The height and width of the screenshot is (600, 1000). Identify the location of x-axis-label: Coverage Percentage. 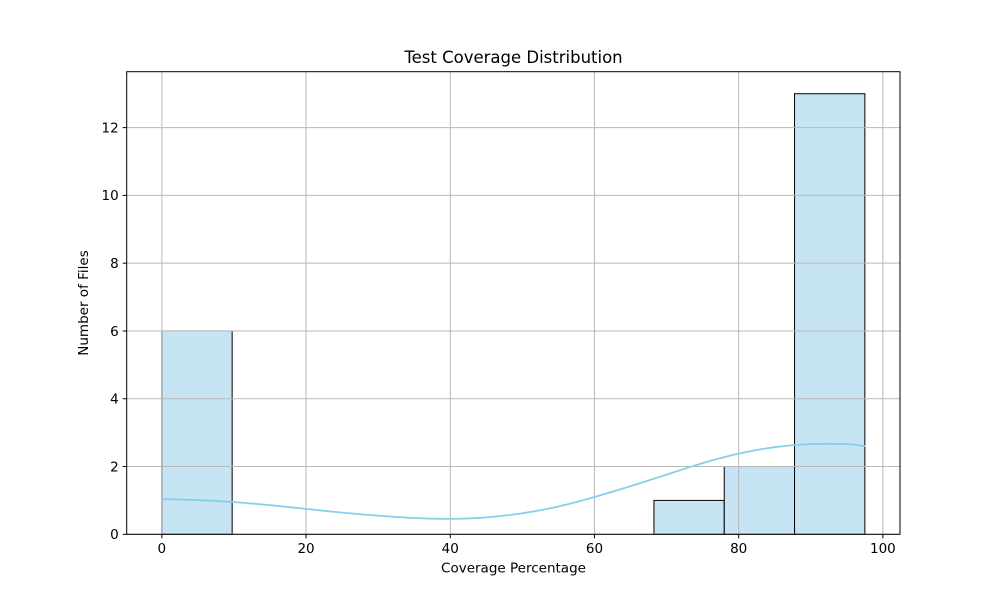
(513, 569).